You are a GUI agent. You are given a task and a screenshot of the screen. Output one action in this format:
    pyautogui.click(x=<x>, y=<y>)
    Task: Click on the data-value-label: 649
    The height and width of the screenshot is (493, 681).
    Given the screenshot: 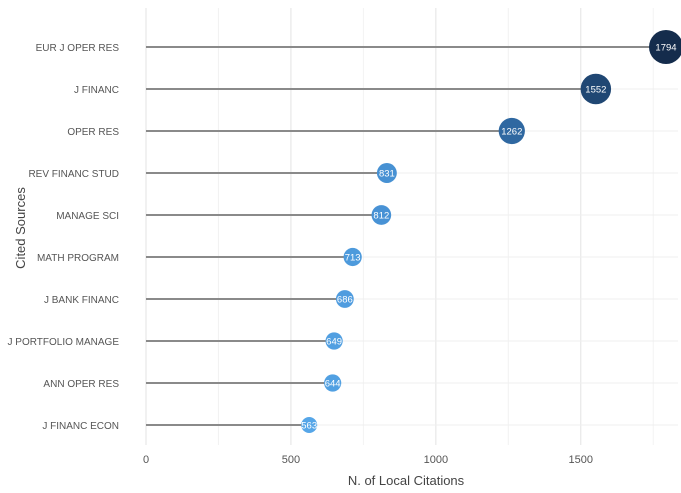 What is the action you would take?
    pyautogui.click(x=334, y=342)
    